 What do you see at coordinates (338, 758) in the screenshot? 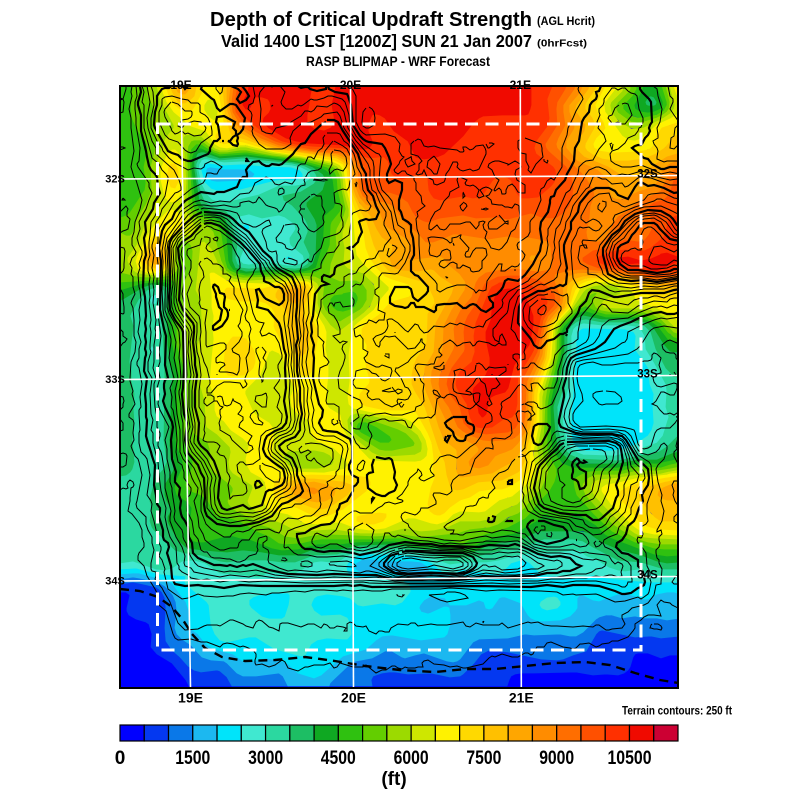
I see `svg-text: 4500` at bounding box center [338, 758].